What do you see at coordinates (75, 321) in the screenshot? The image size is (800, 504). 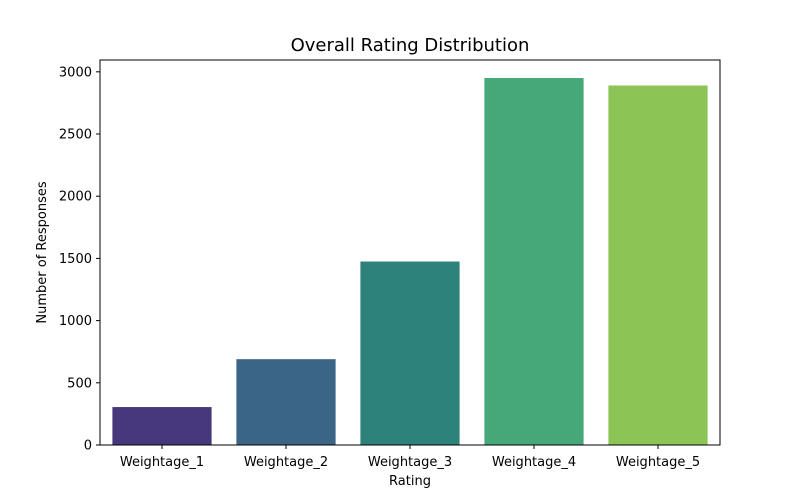 I see `y-tick-label: 1000` at bounding box center [75, 321].